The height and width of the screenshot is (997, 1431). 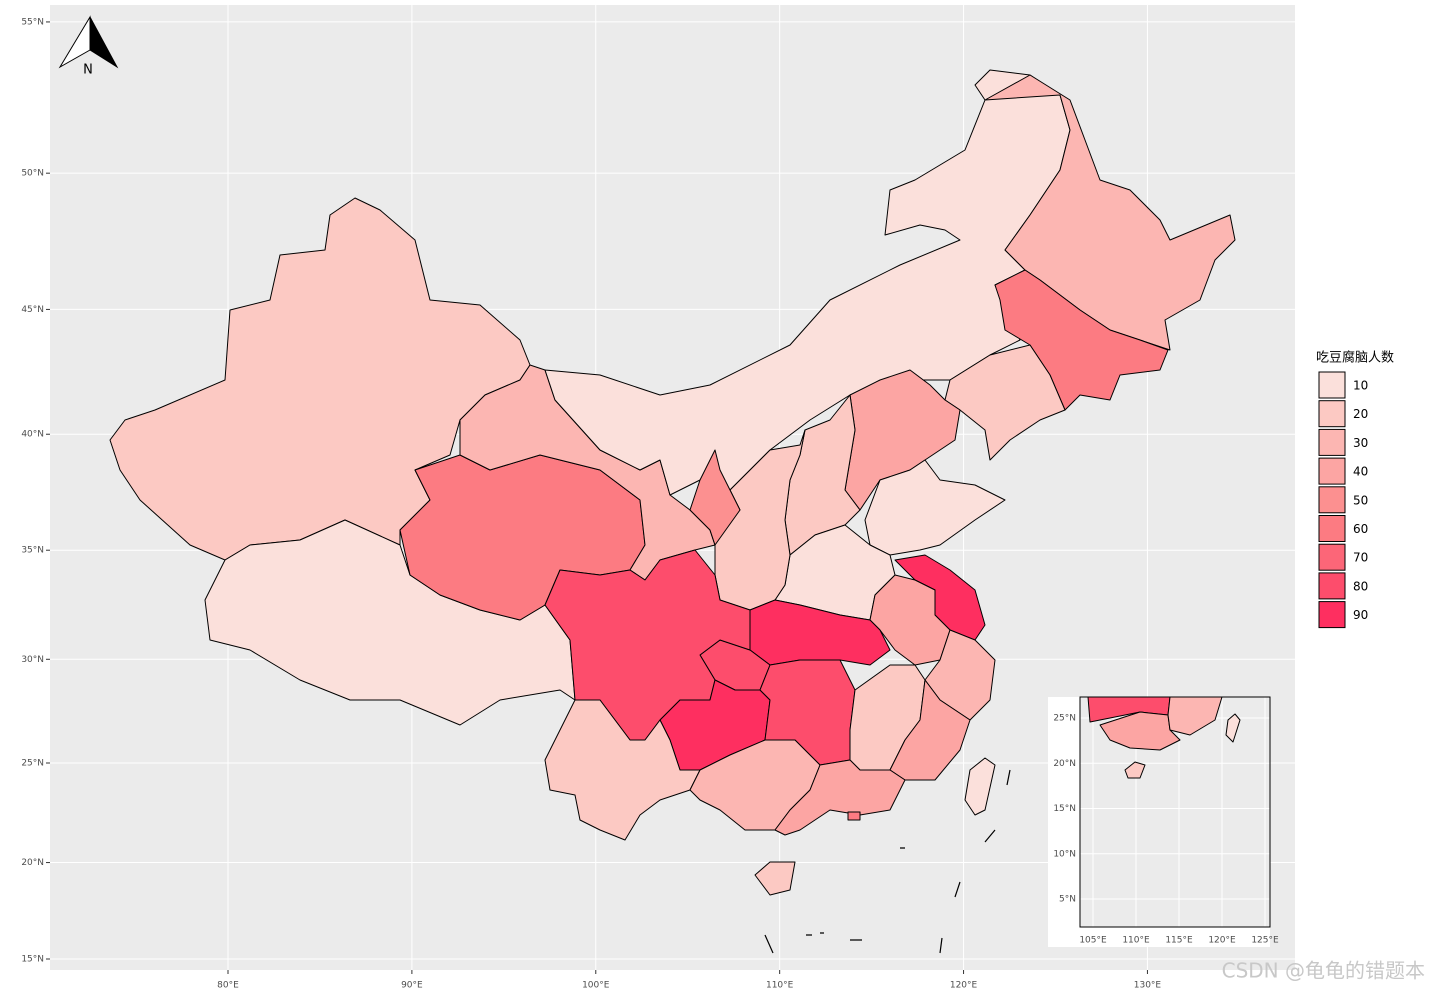 I want to click on y-tick-label: 35°N, so click(x=32, y=551).